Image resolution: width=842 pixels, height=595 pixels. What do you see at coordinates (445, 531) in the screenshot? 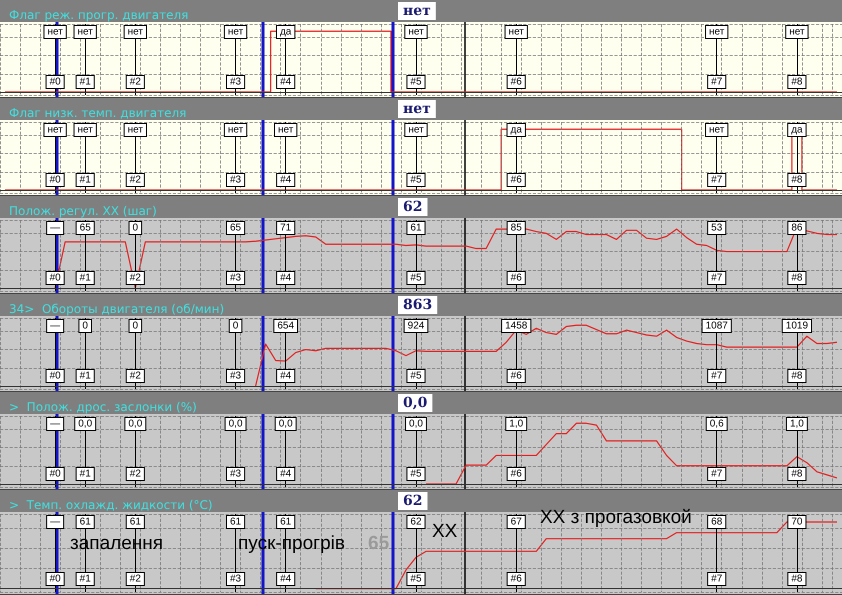
I see `annotation: ХХ` at bounding box center [445, 531].